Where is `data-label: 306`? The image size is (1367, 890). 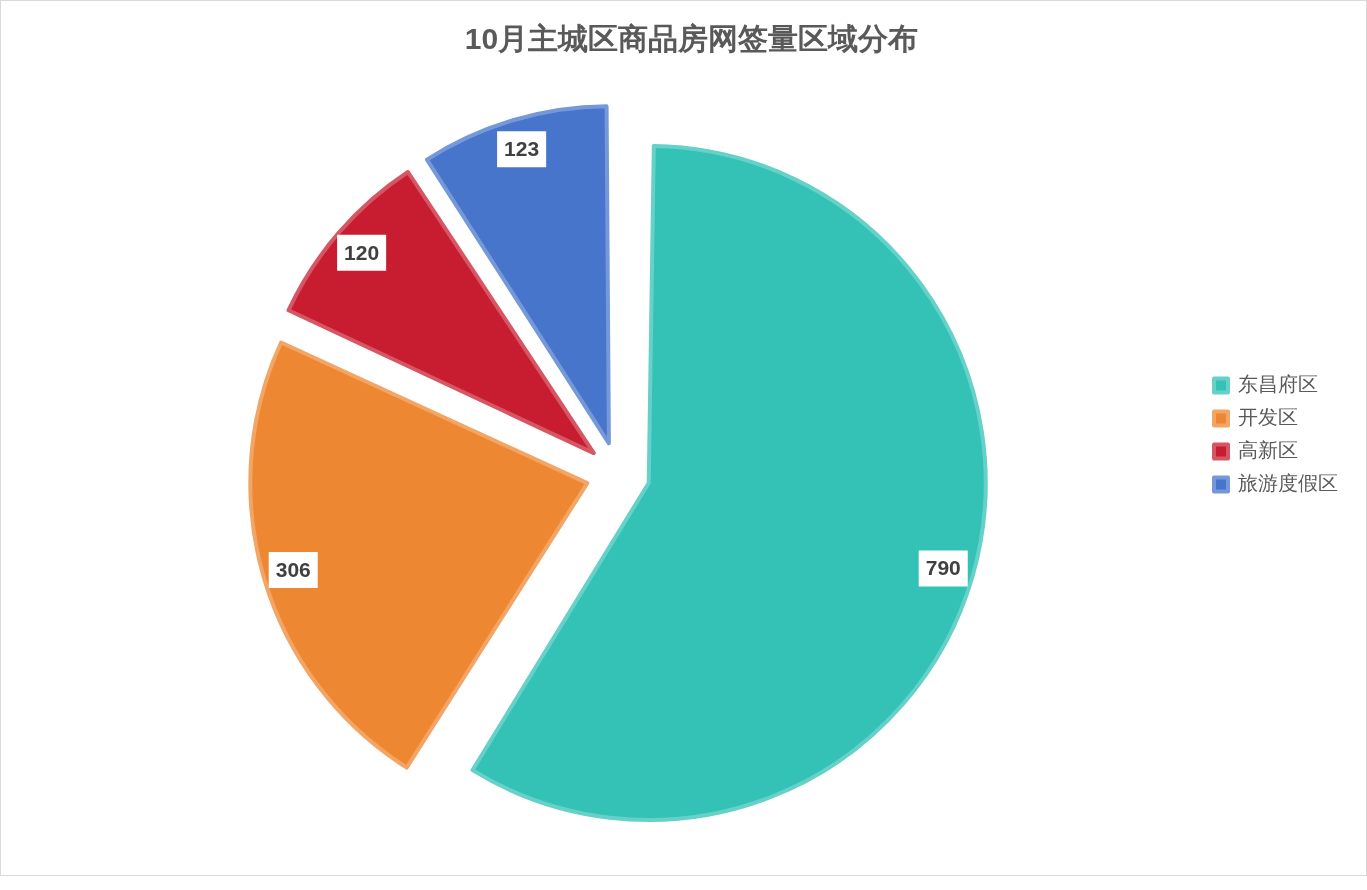 data-label: 306 is located at coordinates (293, 569).